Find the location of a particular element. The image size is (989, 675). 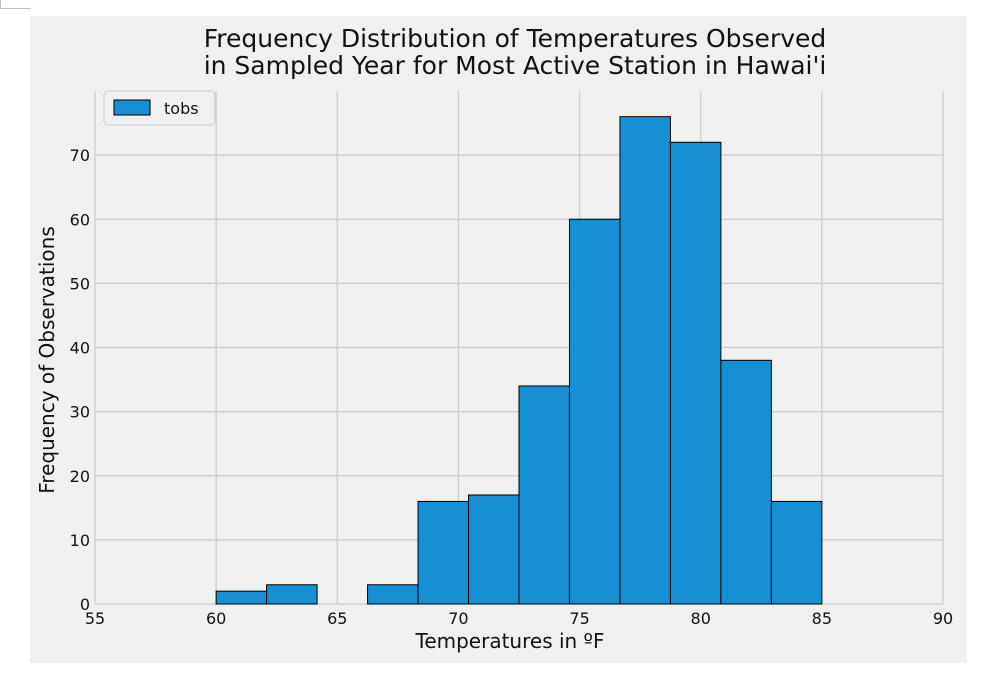

y-tick-60: 60 is located at coordinates (80, 219).